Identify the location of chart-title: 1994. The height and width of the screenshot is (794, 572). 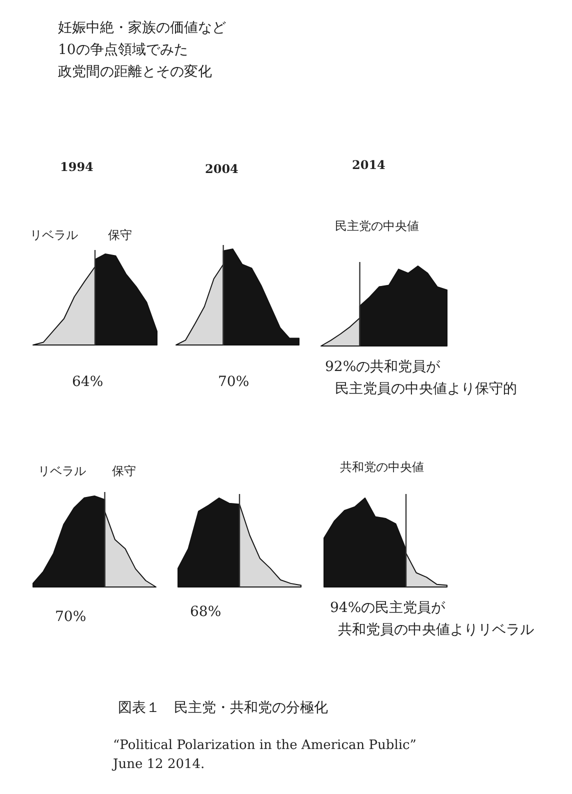
(77, 167).